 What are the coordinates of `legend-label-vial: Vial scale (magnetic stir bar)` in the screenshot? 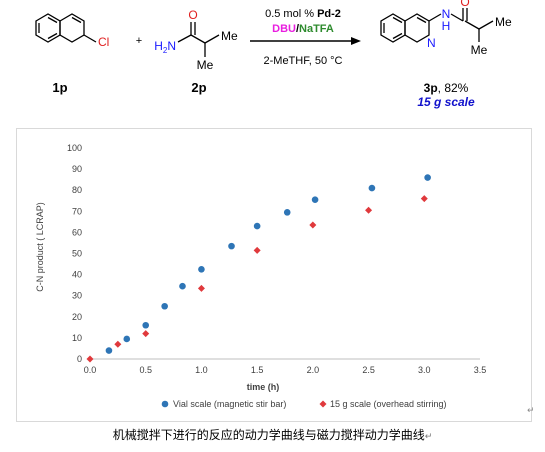 It's located at (229, 404).